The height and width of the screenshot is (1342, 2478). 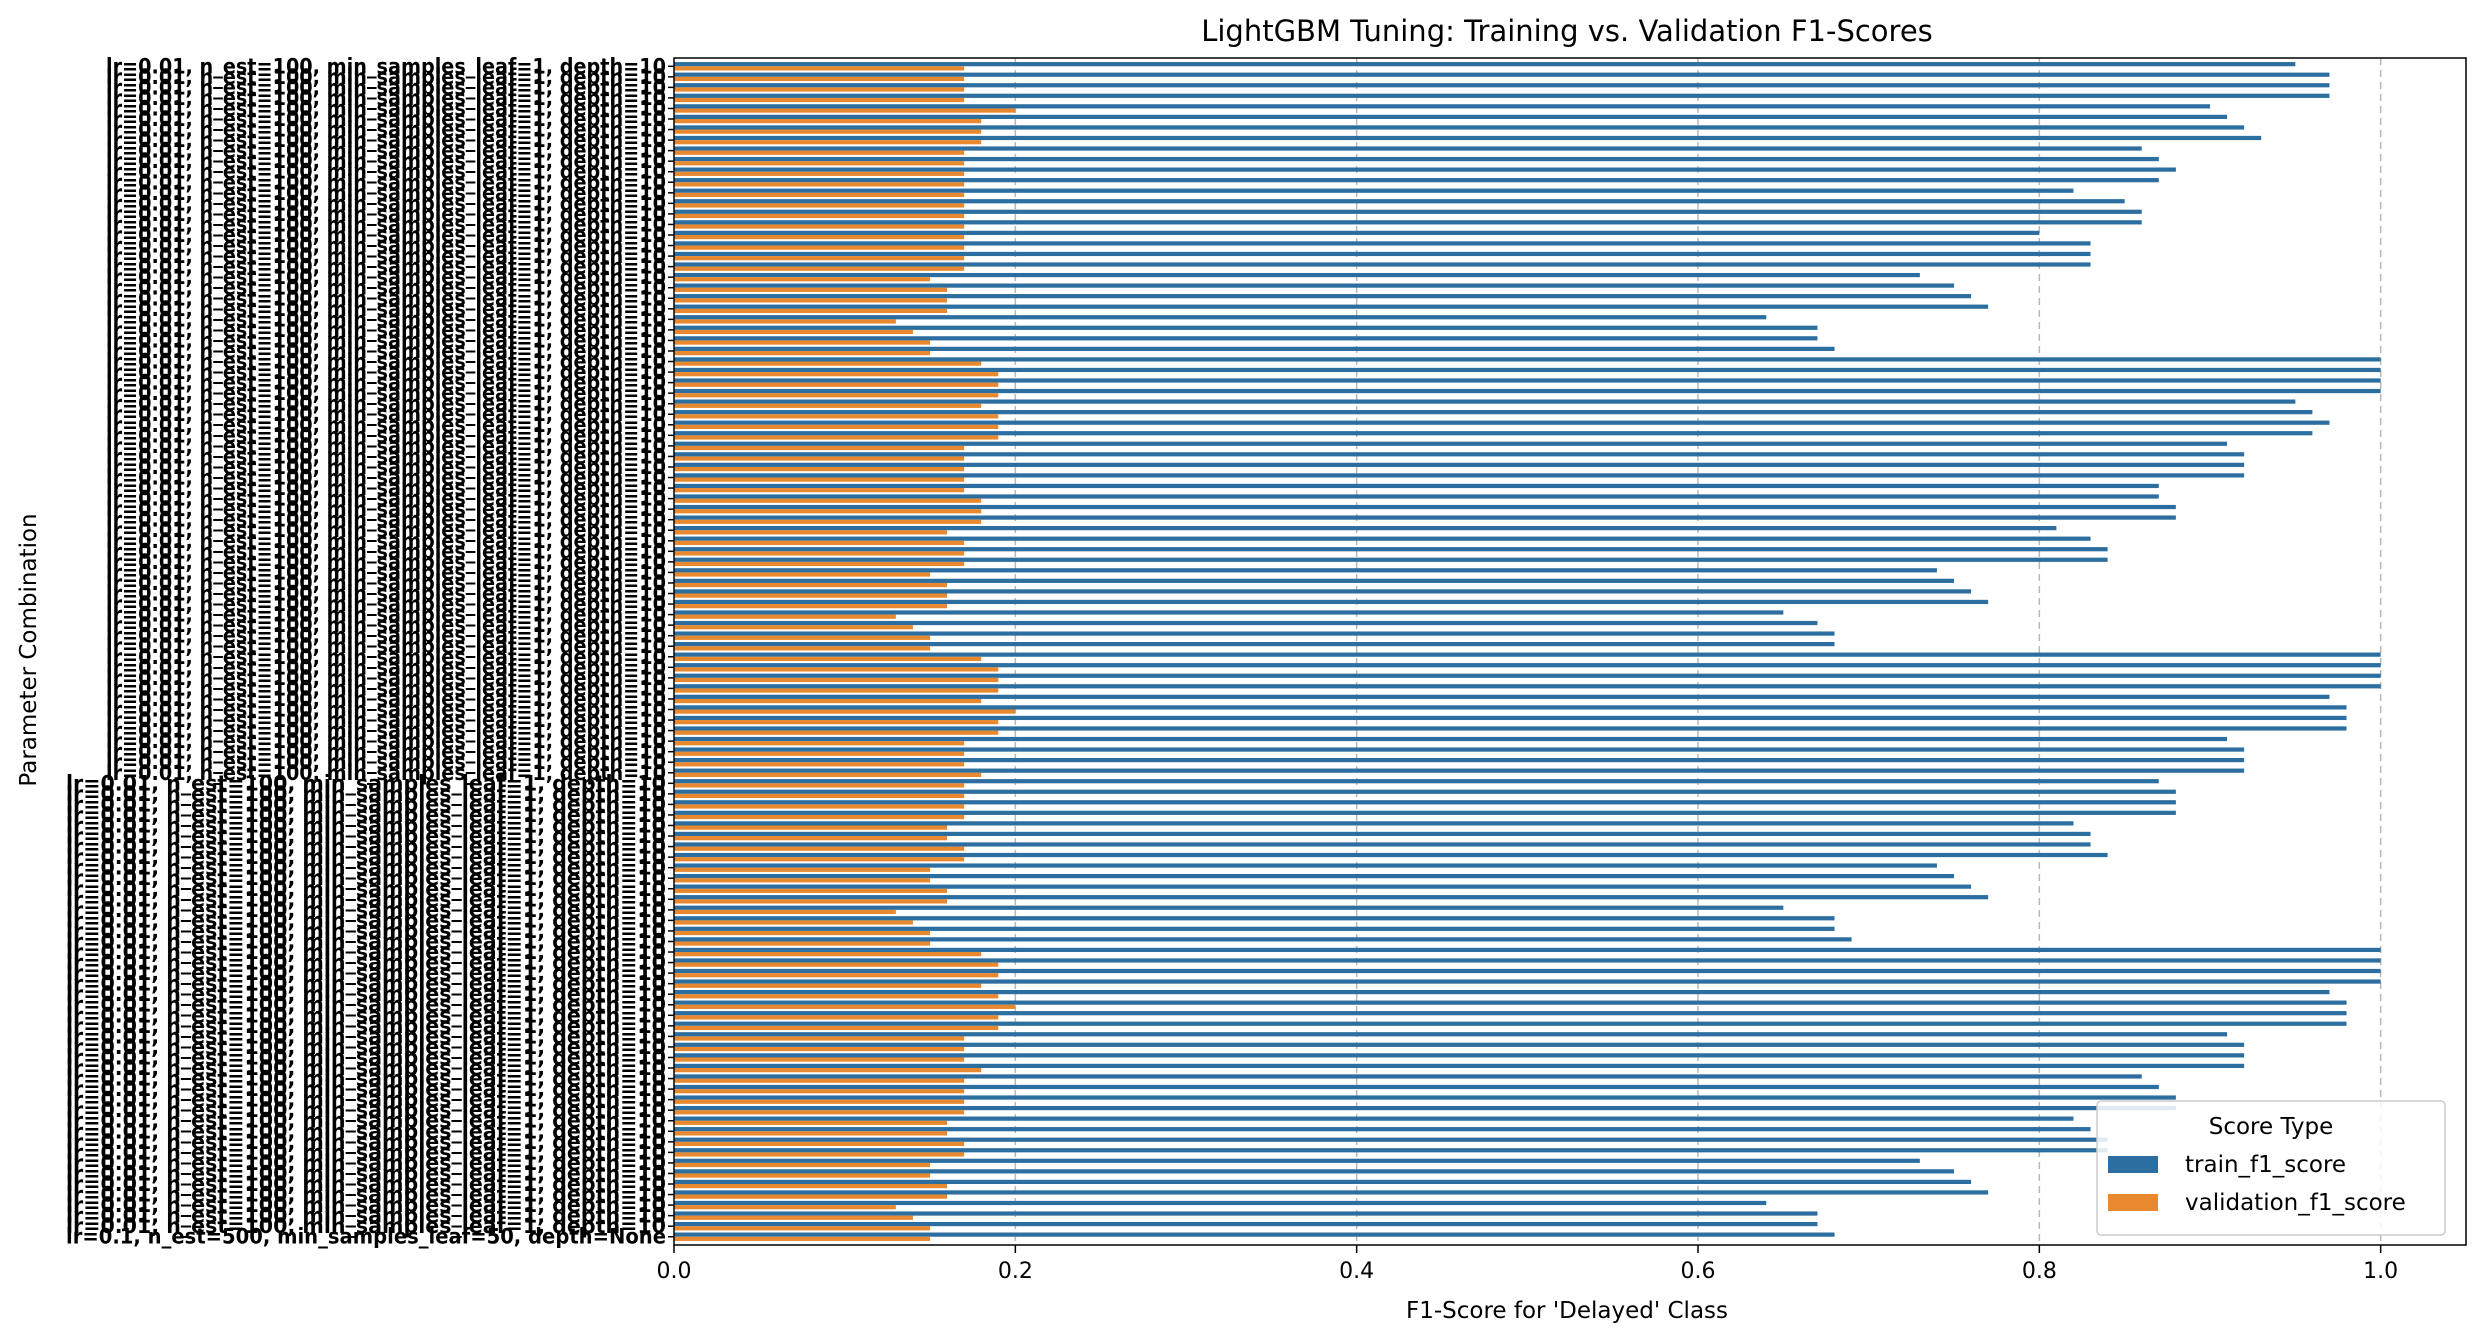 I want to click on x-tick-label: 1.0, so click(x=2380, y=1271).